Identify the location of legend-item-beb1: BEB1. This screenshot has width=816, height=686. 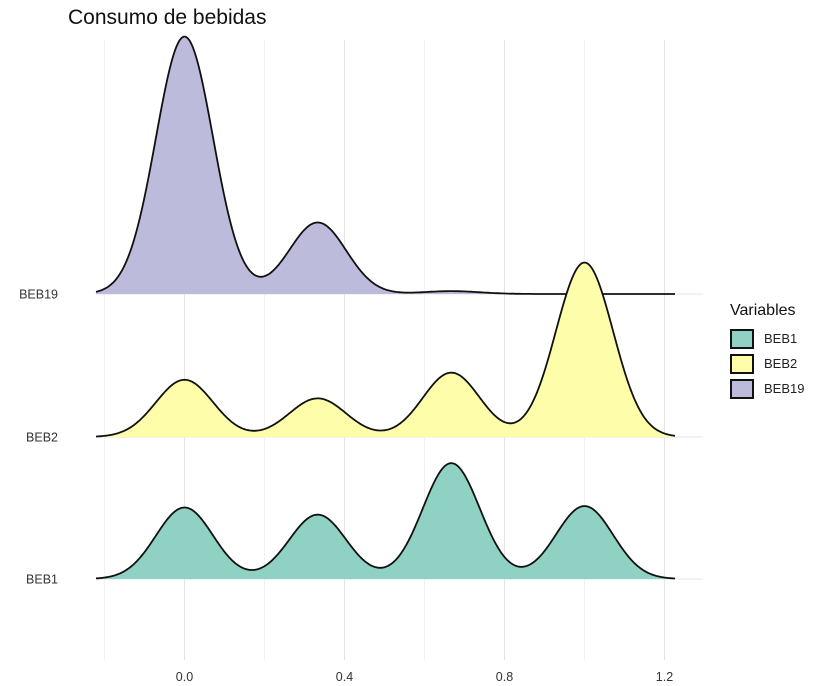
(767, 338).